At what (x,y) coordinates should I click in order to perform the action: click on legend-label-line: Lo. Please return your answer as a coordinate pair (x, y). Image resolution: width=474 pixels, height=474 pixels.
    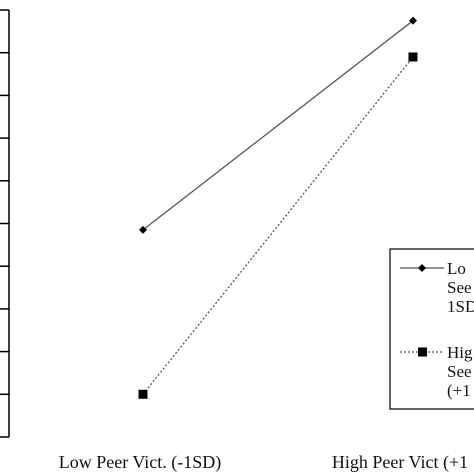
    Looking at the image, I should click on (456, 268).